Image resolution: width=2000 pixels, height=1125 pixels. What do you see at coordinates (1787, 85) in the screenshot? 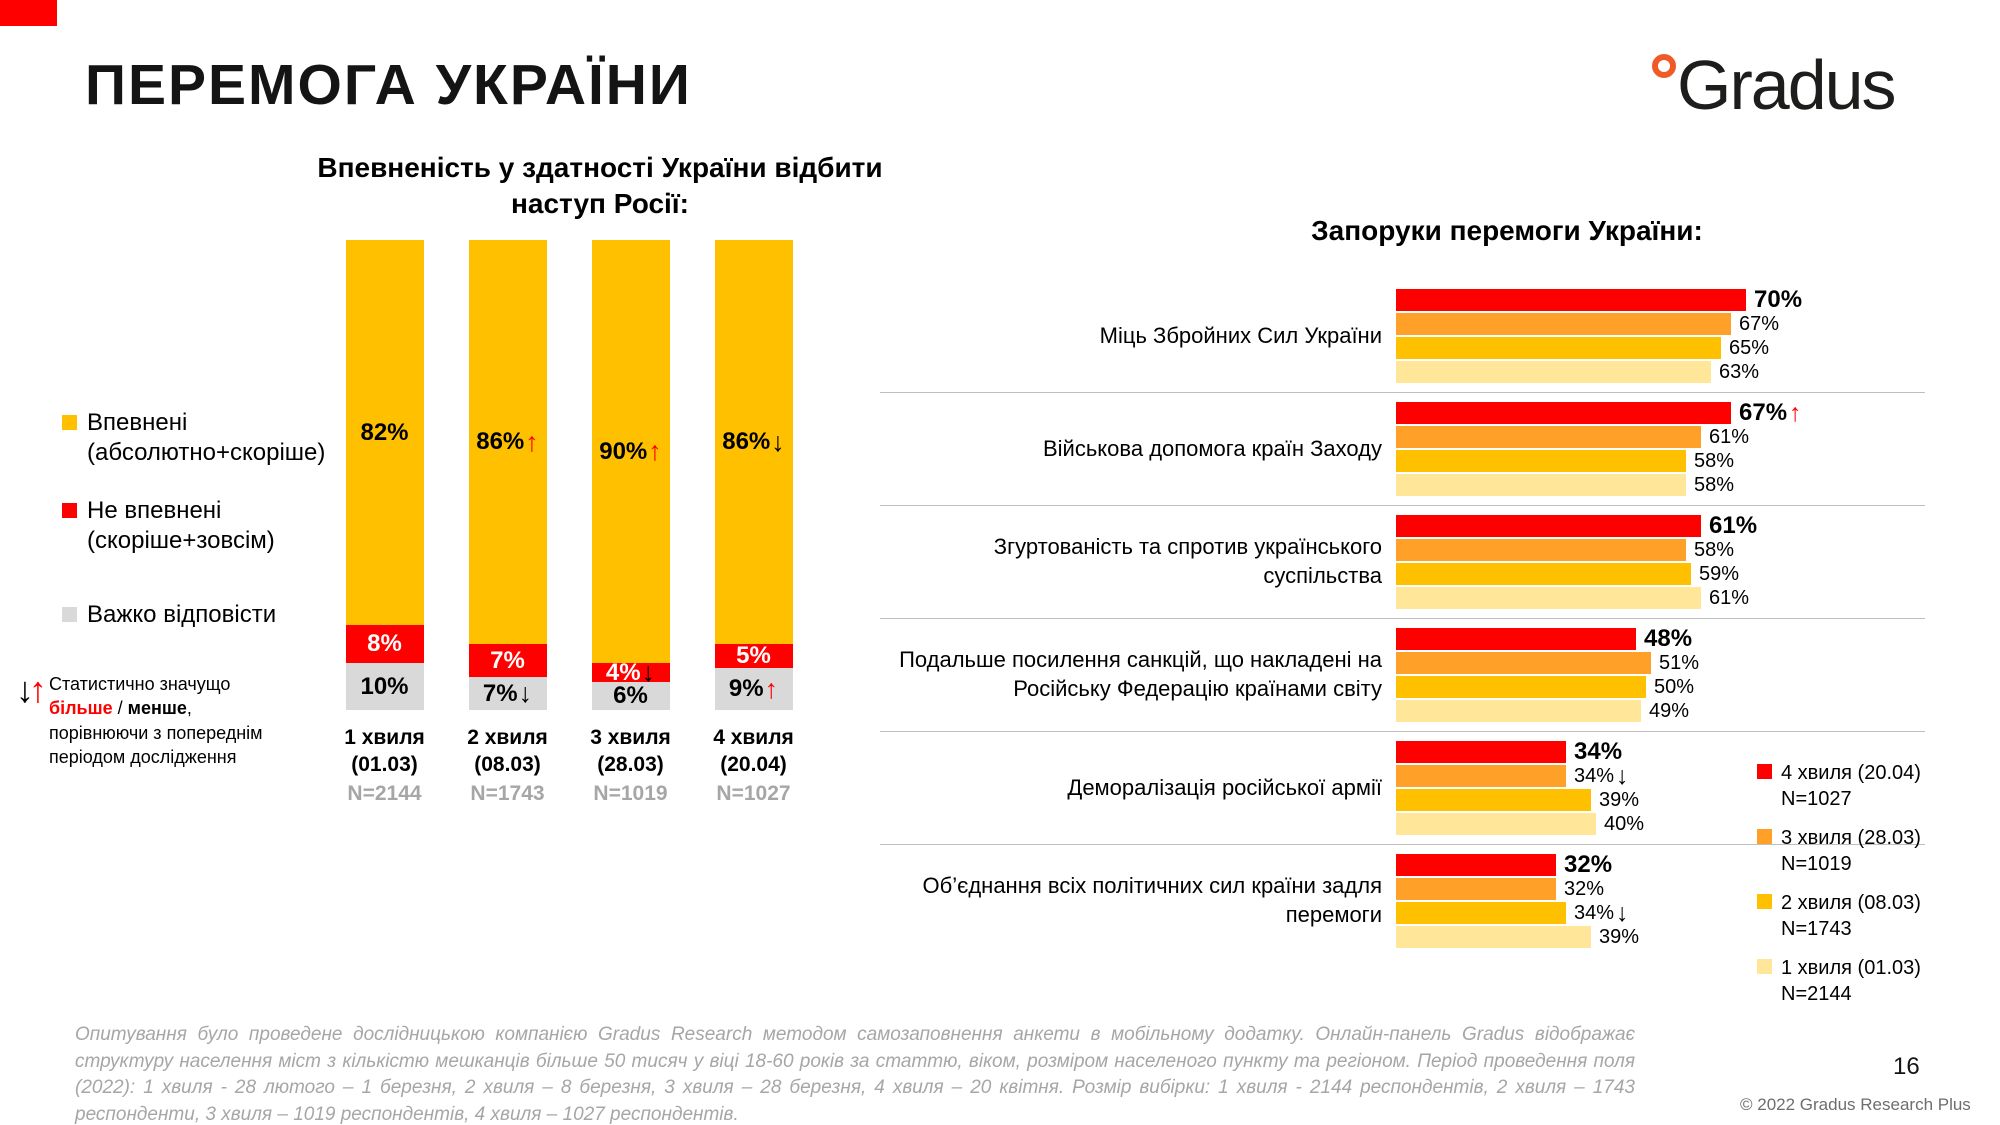
I see `gradus-logo-text: Gradus` at bounding box center [1787, 85].